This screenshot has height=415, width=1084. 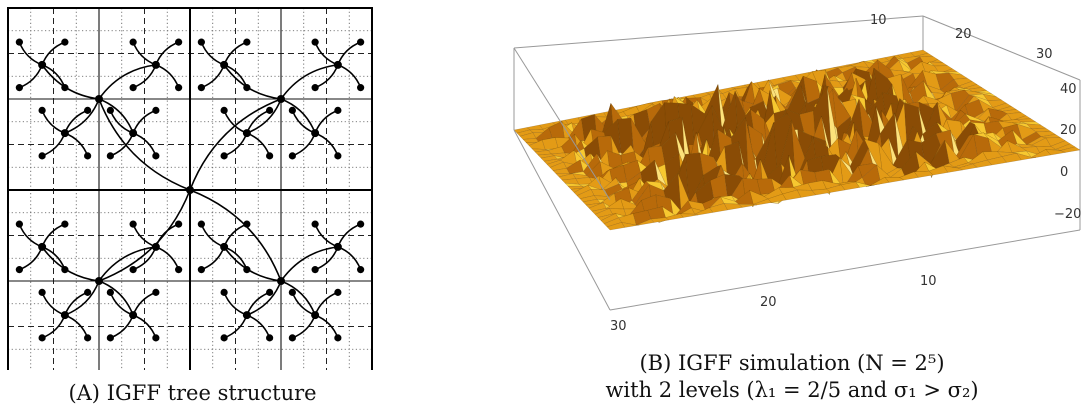 What do you see at coordinates (618, 326) in the screenshot?
I see `axis-bottom-tick: 30` at bounding box center [618, 326].